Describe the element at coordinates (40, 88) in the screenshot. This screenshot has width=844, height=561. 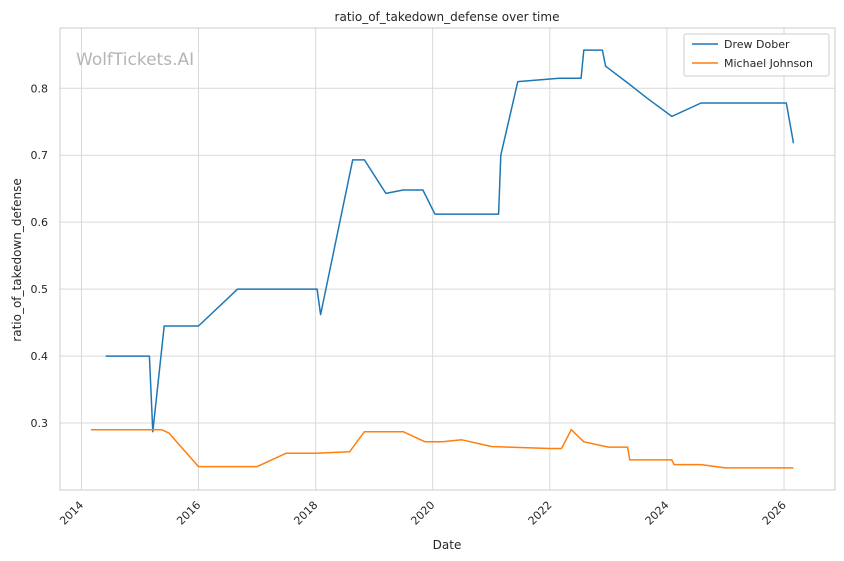
I see `y-tick-label: 0.8` at that location.